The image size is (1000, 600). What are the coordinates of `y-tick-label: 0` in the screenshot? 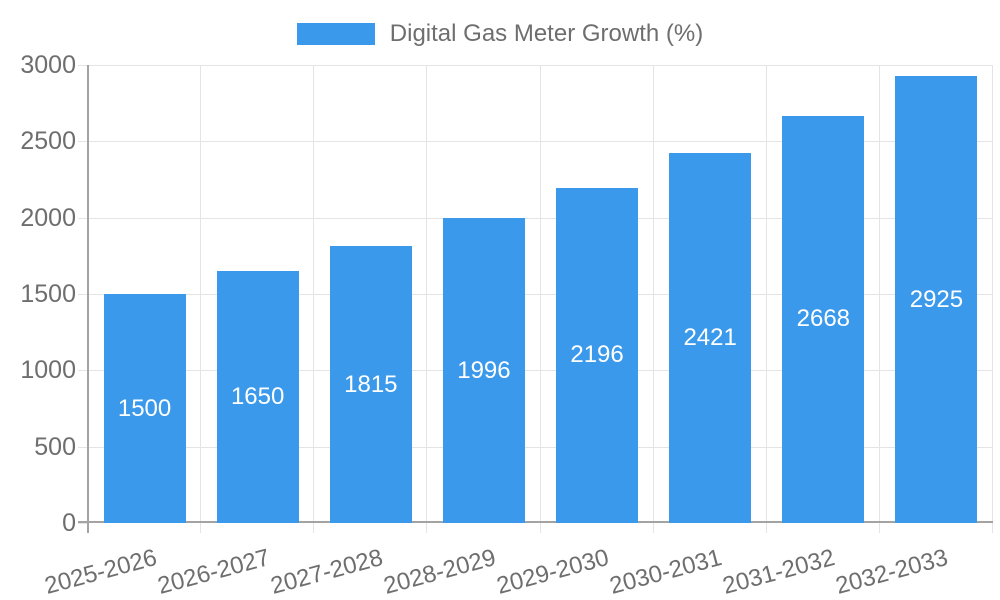 It's located at (69, 523).